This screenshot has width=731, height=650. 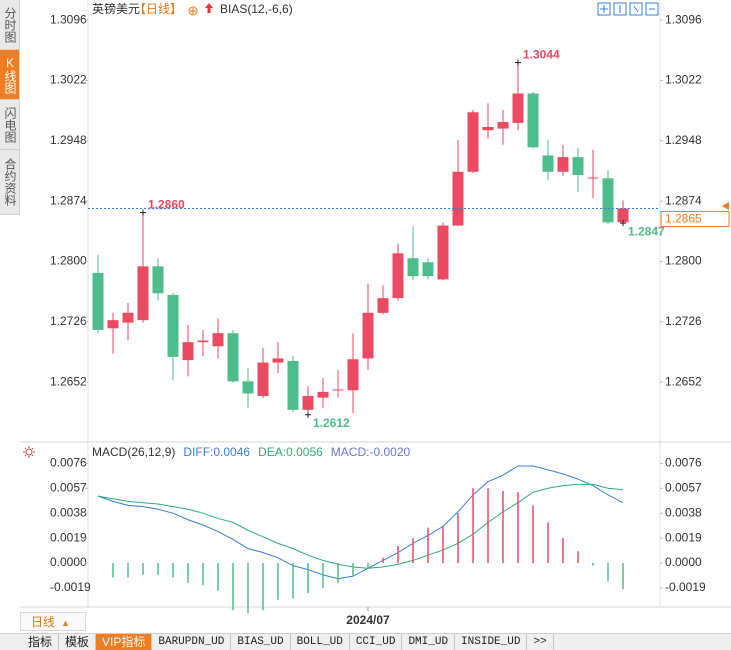 What do you see at coordinates (491, 642) in the screenshot?
I see `toolbar-item: INSIDE_UD` at bounding box center [491, 642].